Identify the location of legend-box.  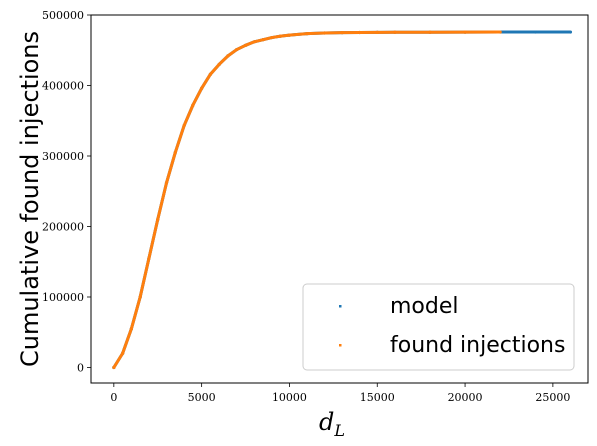
(438, 327).